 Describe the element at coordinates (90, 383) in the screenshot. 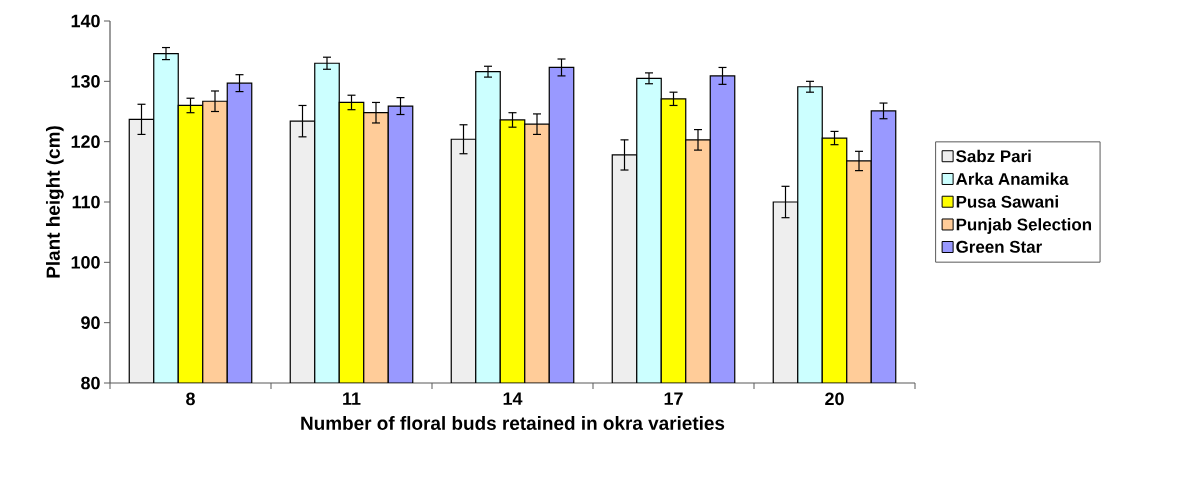

I see `y-tick-label: 80` at that location.